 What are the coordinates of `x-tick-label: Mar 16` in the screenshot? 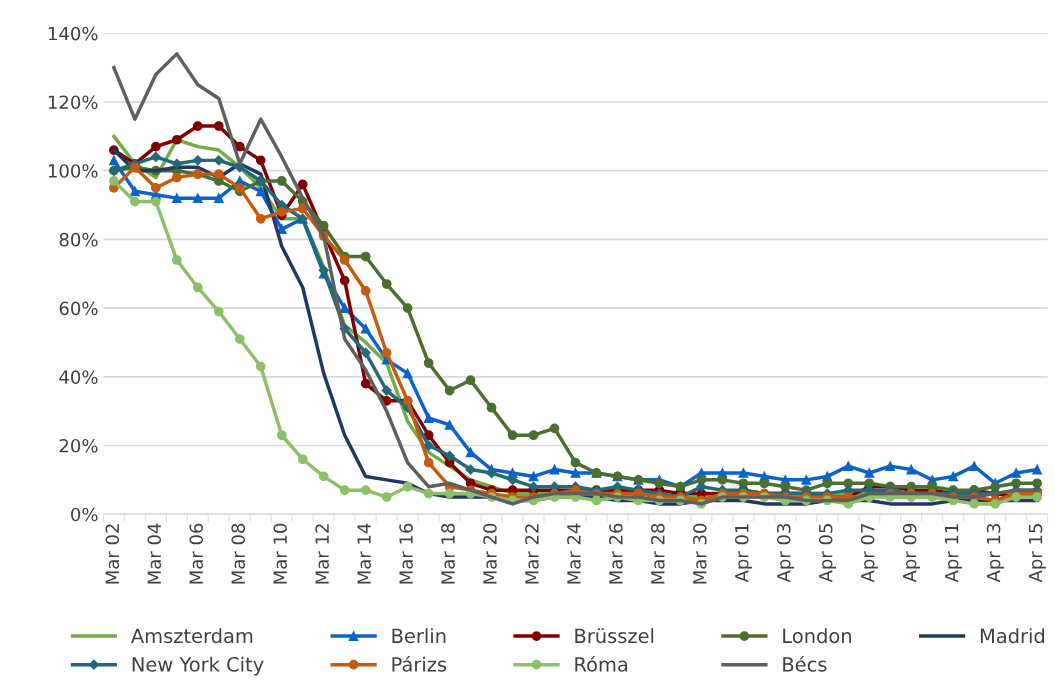 It's located at (406, 553).